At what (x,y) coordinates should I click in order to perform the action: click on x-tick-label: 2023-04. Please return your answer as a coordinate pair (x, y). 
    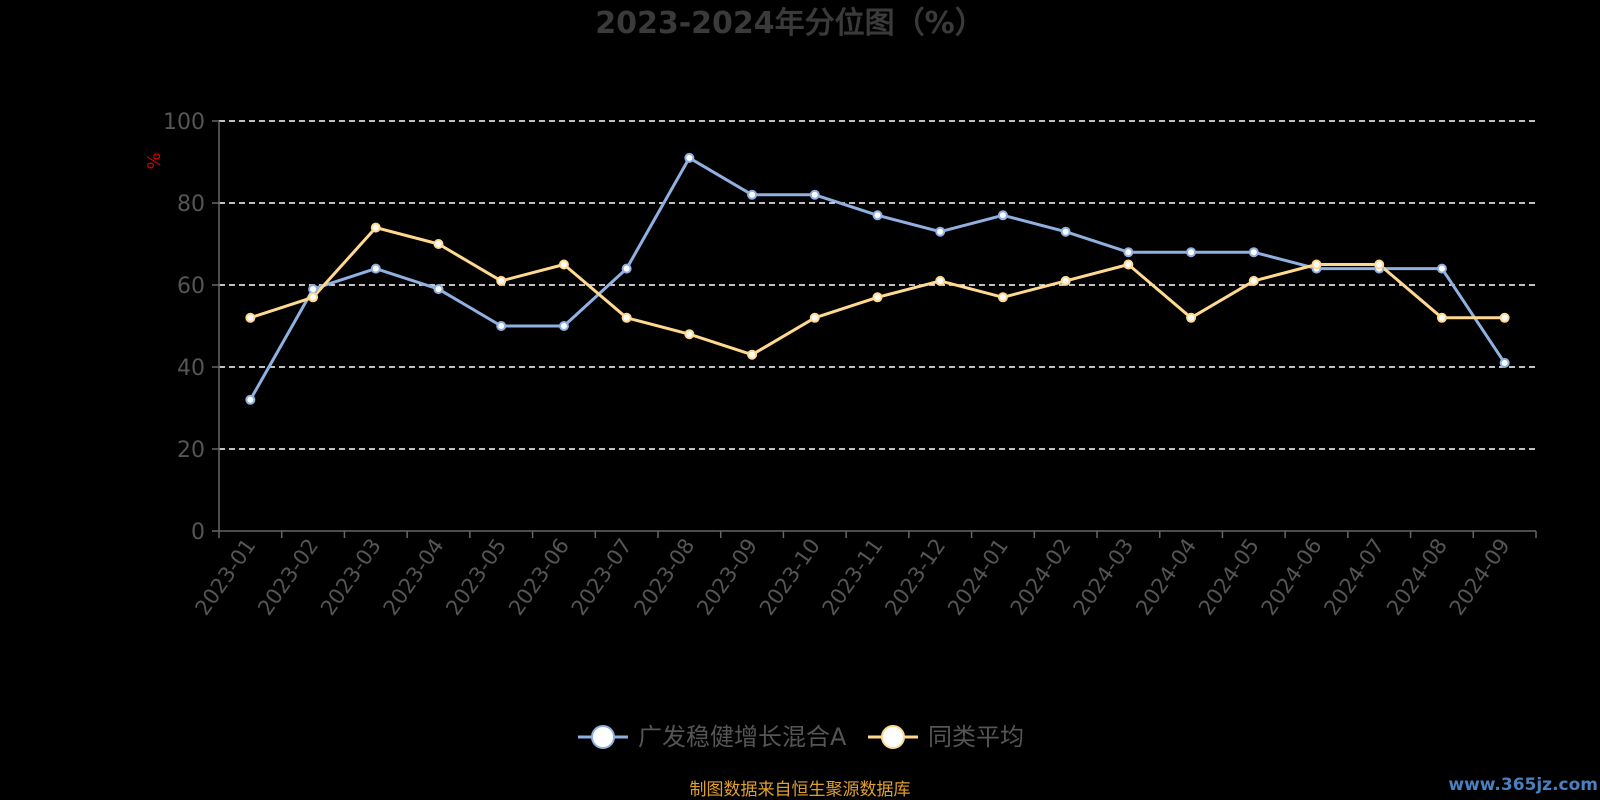
    Looking at the image, I should click on (414, 577).